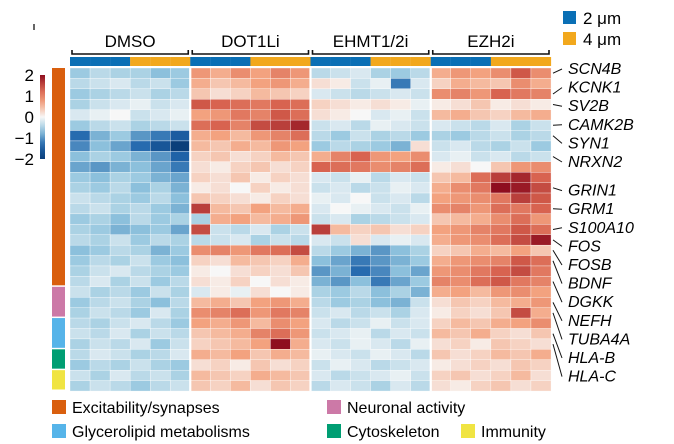 The width and height of the screenshot is (674, 444). Describe the element at coordinates (250, 41) in the screenshot. I see `treatment-label-dot1li: DOT1Li` at that location.